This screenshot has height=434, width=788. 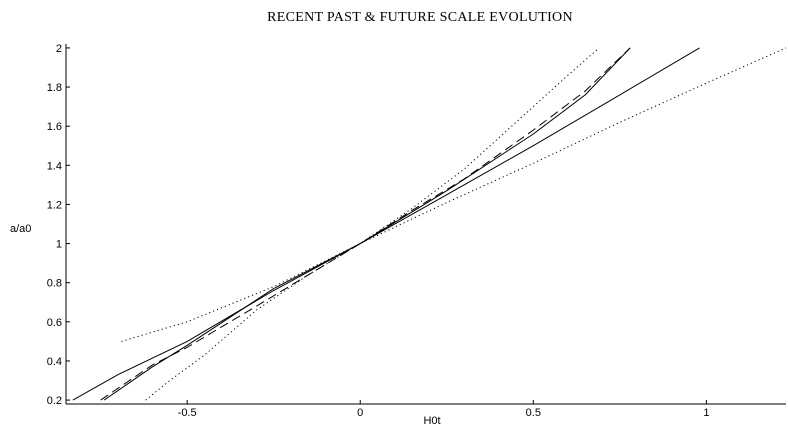 What do you see at coordinates (187, 413) in the screenshot?
I see `x-tick-label: -0.5` at bounding box center [187, 413].